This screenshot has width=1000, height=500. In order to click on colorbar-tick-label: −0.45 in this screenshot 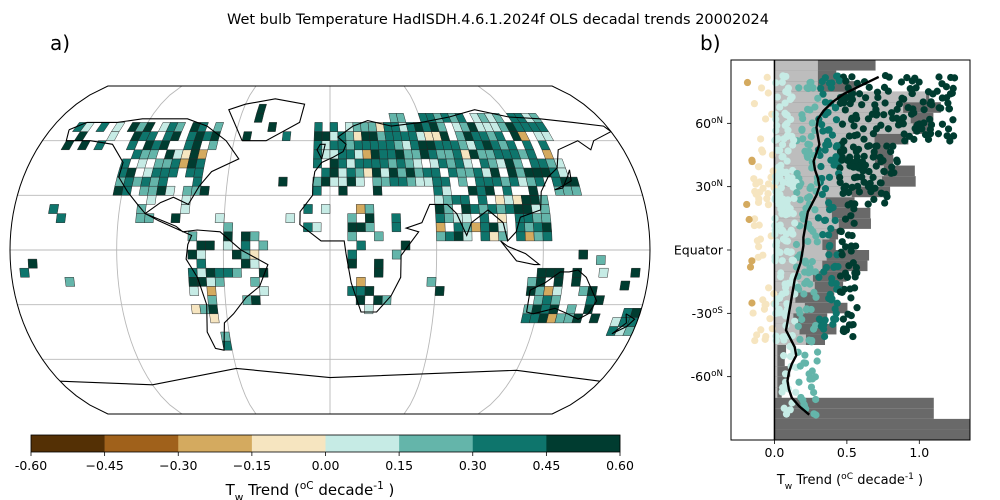, I will do `click(104, 465)`.